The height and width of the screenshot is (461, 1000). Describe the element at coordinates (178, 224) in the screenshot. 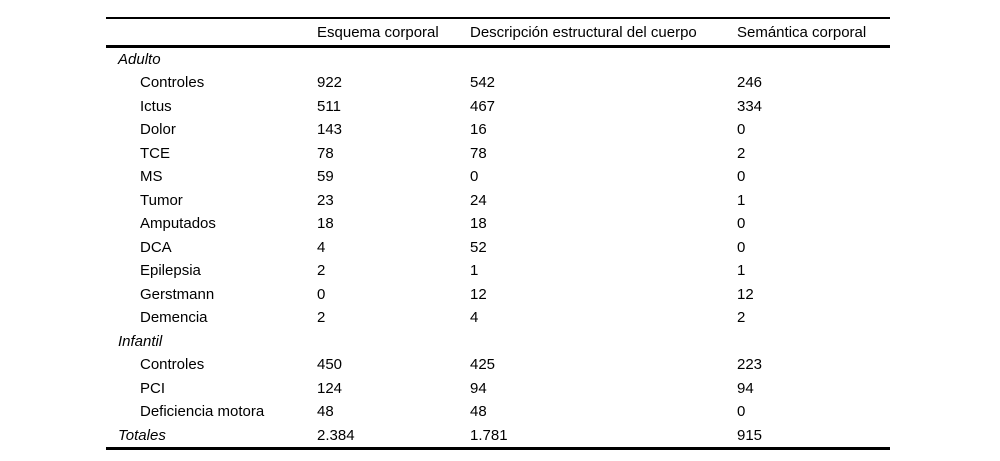

I see `row-label: Amputados` at that location.